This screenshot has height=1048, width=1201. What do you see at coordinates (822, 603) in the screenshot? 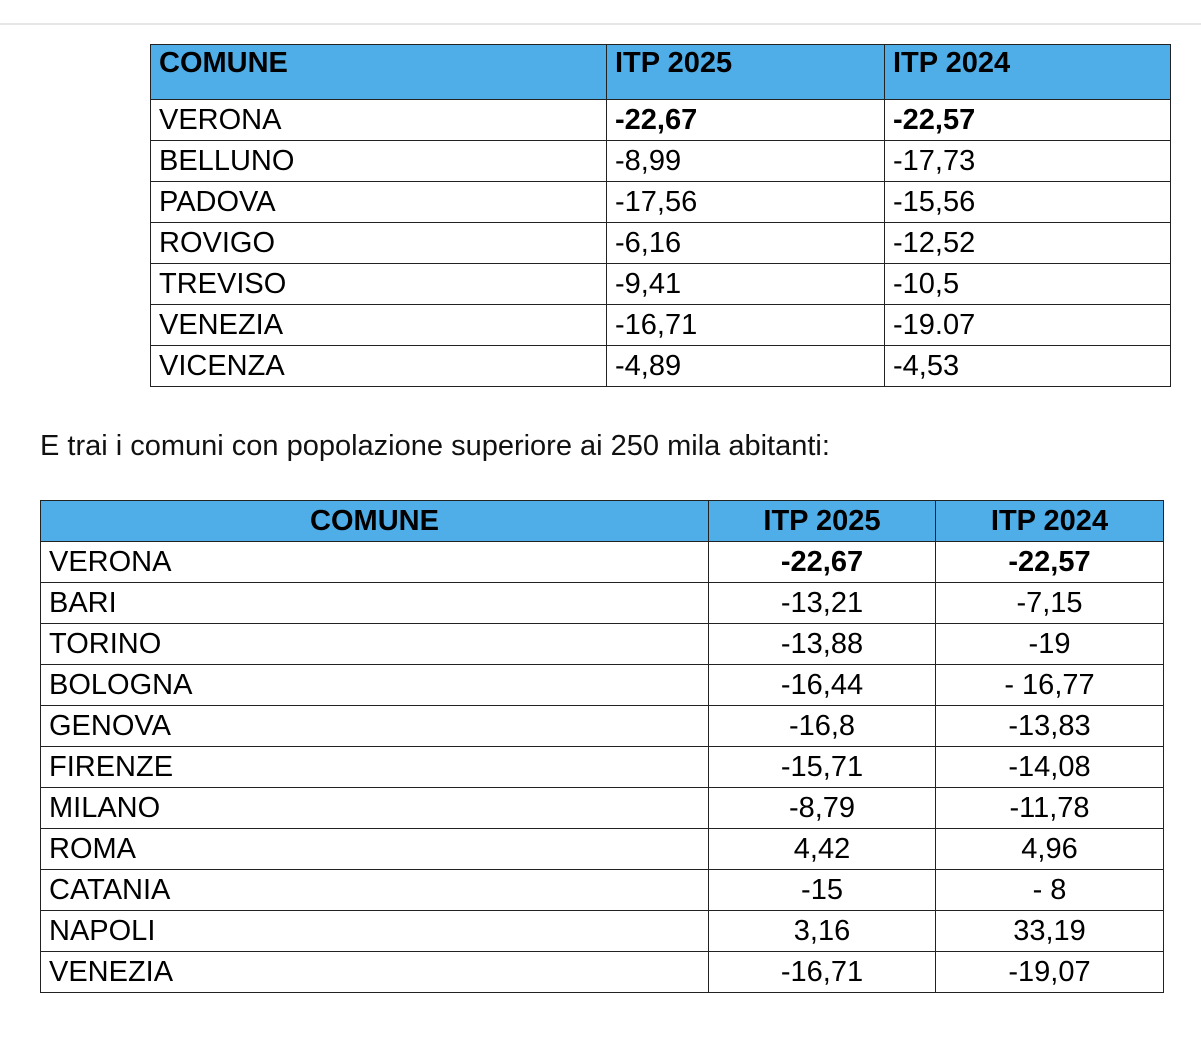
I see `table-cell: -13,21` at bounding box center [822, 603].